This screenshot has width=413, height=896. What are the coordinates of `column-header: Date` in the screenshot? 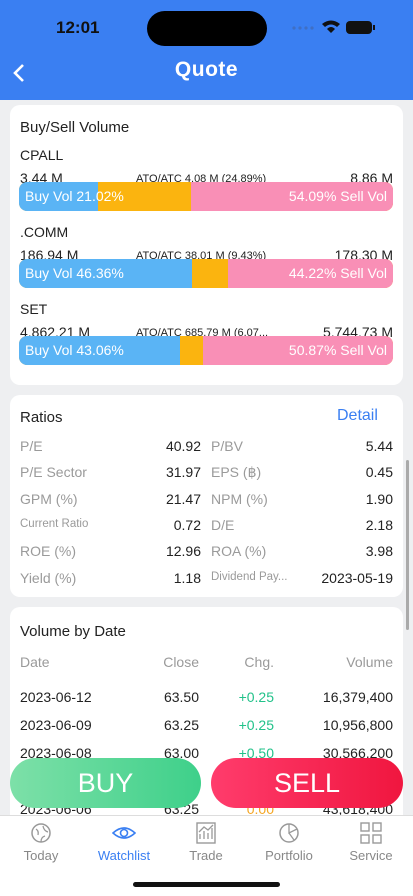 It's located at (35, 662).